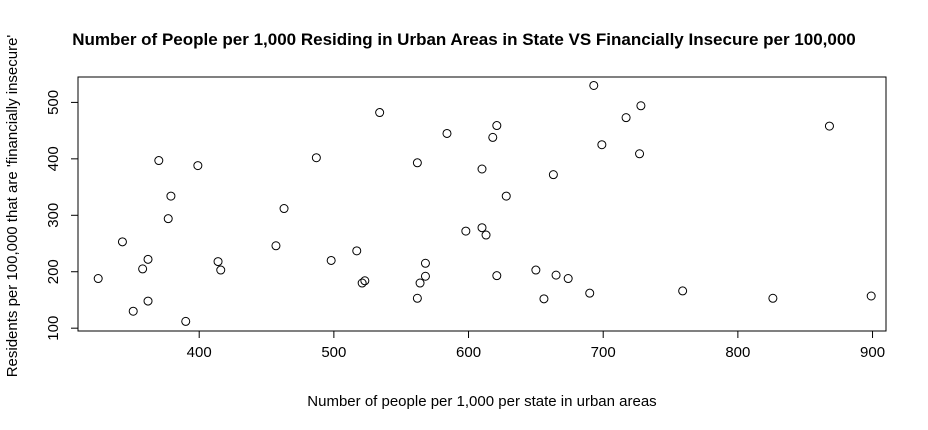 The width and height of the screenshot is (928, 430). What do you see at coordinates (53, 215) in the screenshot?
I see `y-tick-label: 300` at bounding box center [53, 215].